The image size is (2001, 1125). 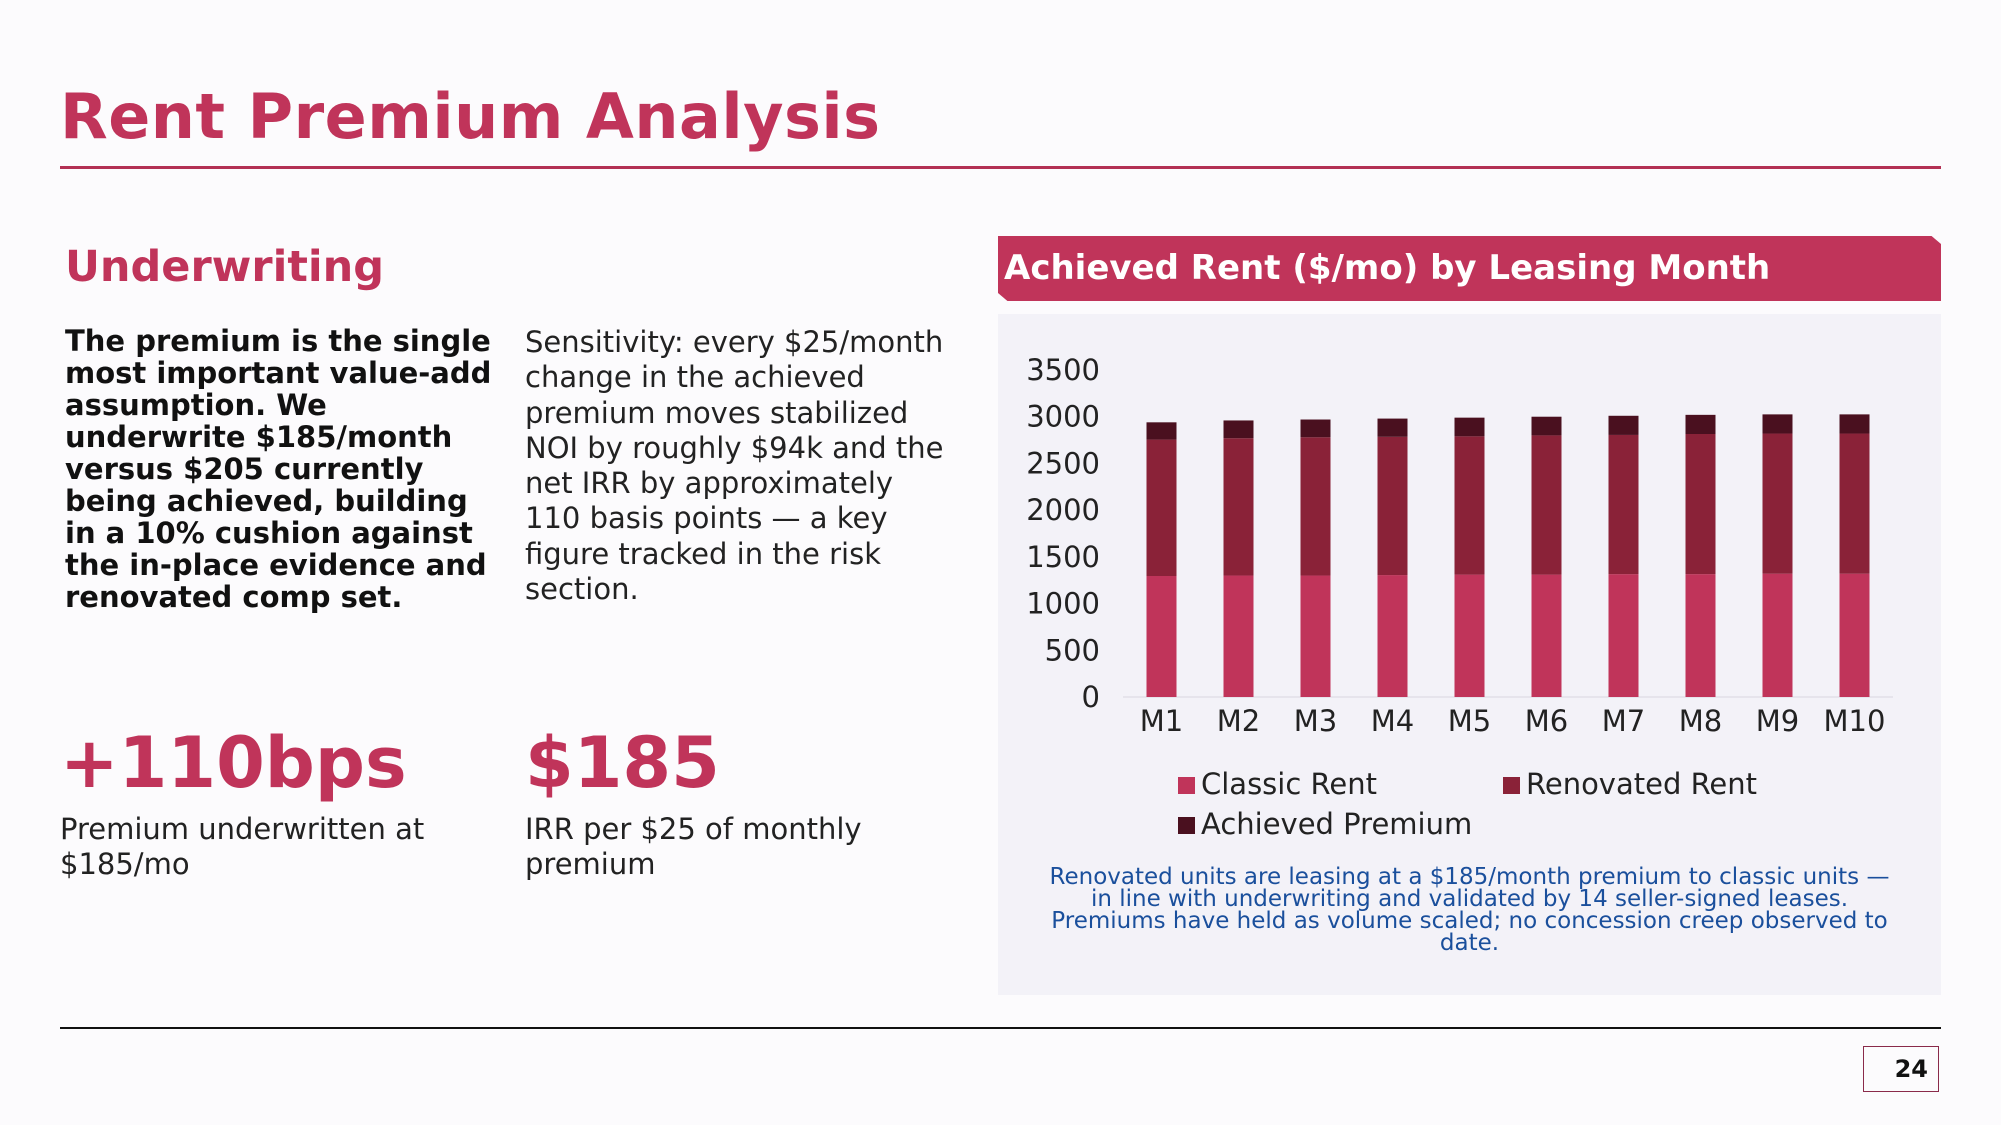 I want to click on x-tick-label: M1, so click(x=1161, y=721).